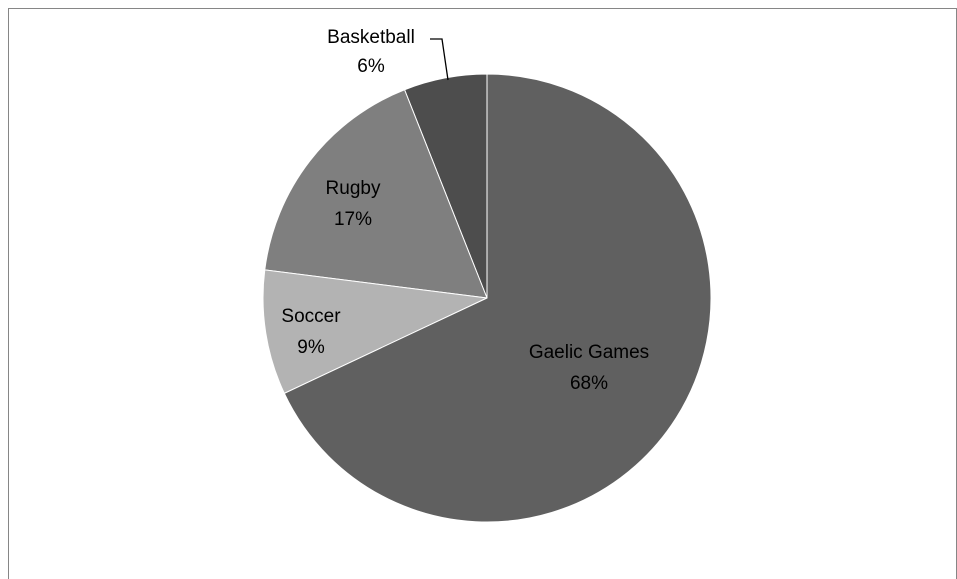  Describe the element at coordinates (589, 383) in the screenshot. I see `data-label-percent-gaelic-games: 68%` at that location.